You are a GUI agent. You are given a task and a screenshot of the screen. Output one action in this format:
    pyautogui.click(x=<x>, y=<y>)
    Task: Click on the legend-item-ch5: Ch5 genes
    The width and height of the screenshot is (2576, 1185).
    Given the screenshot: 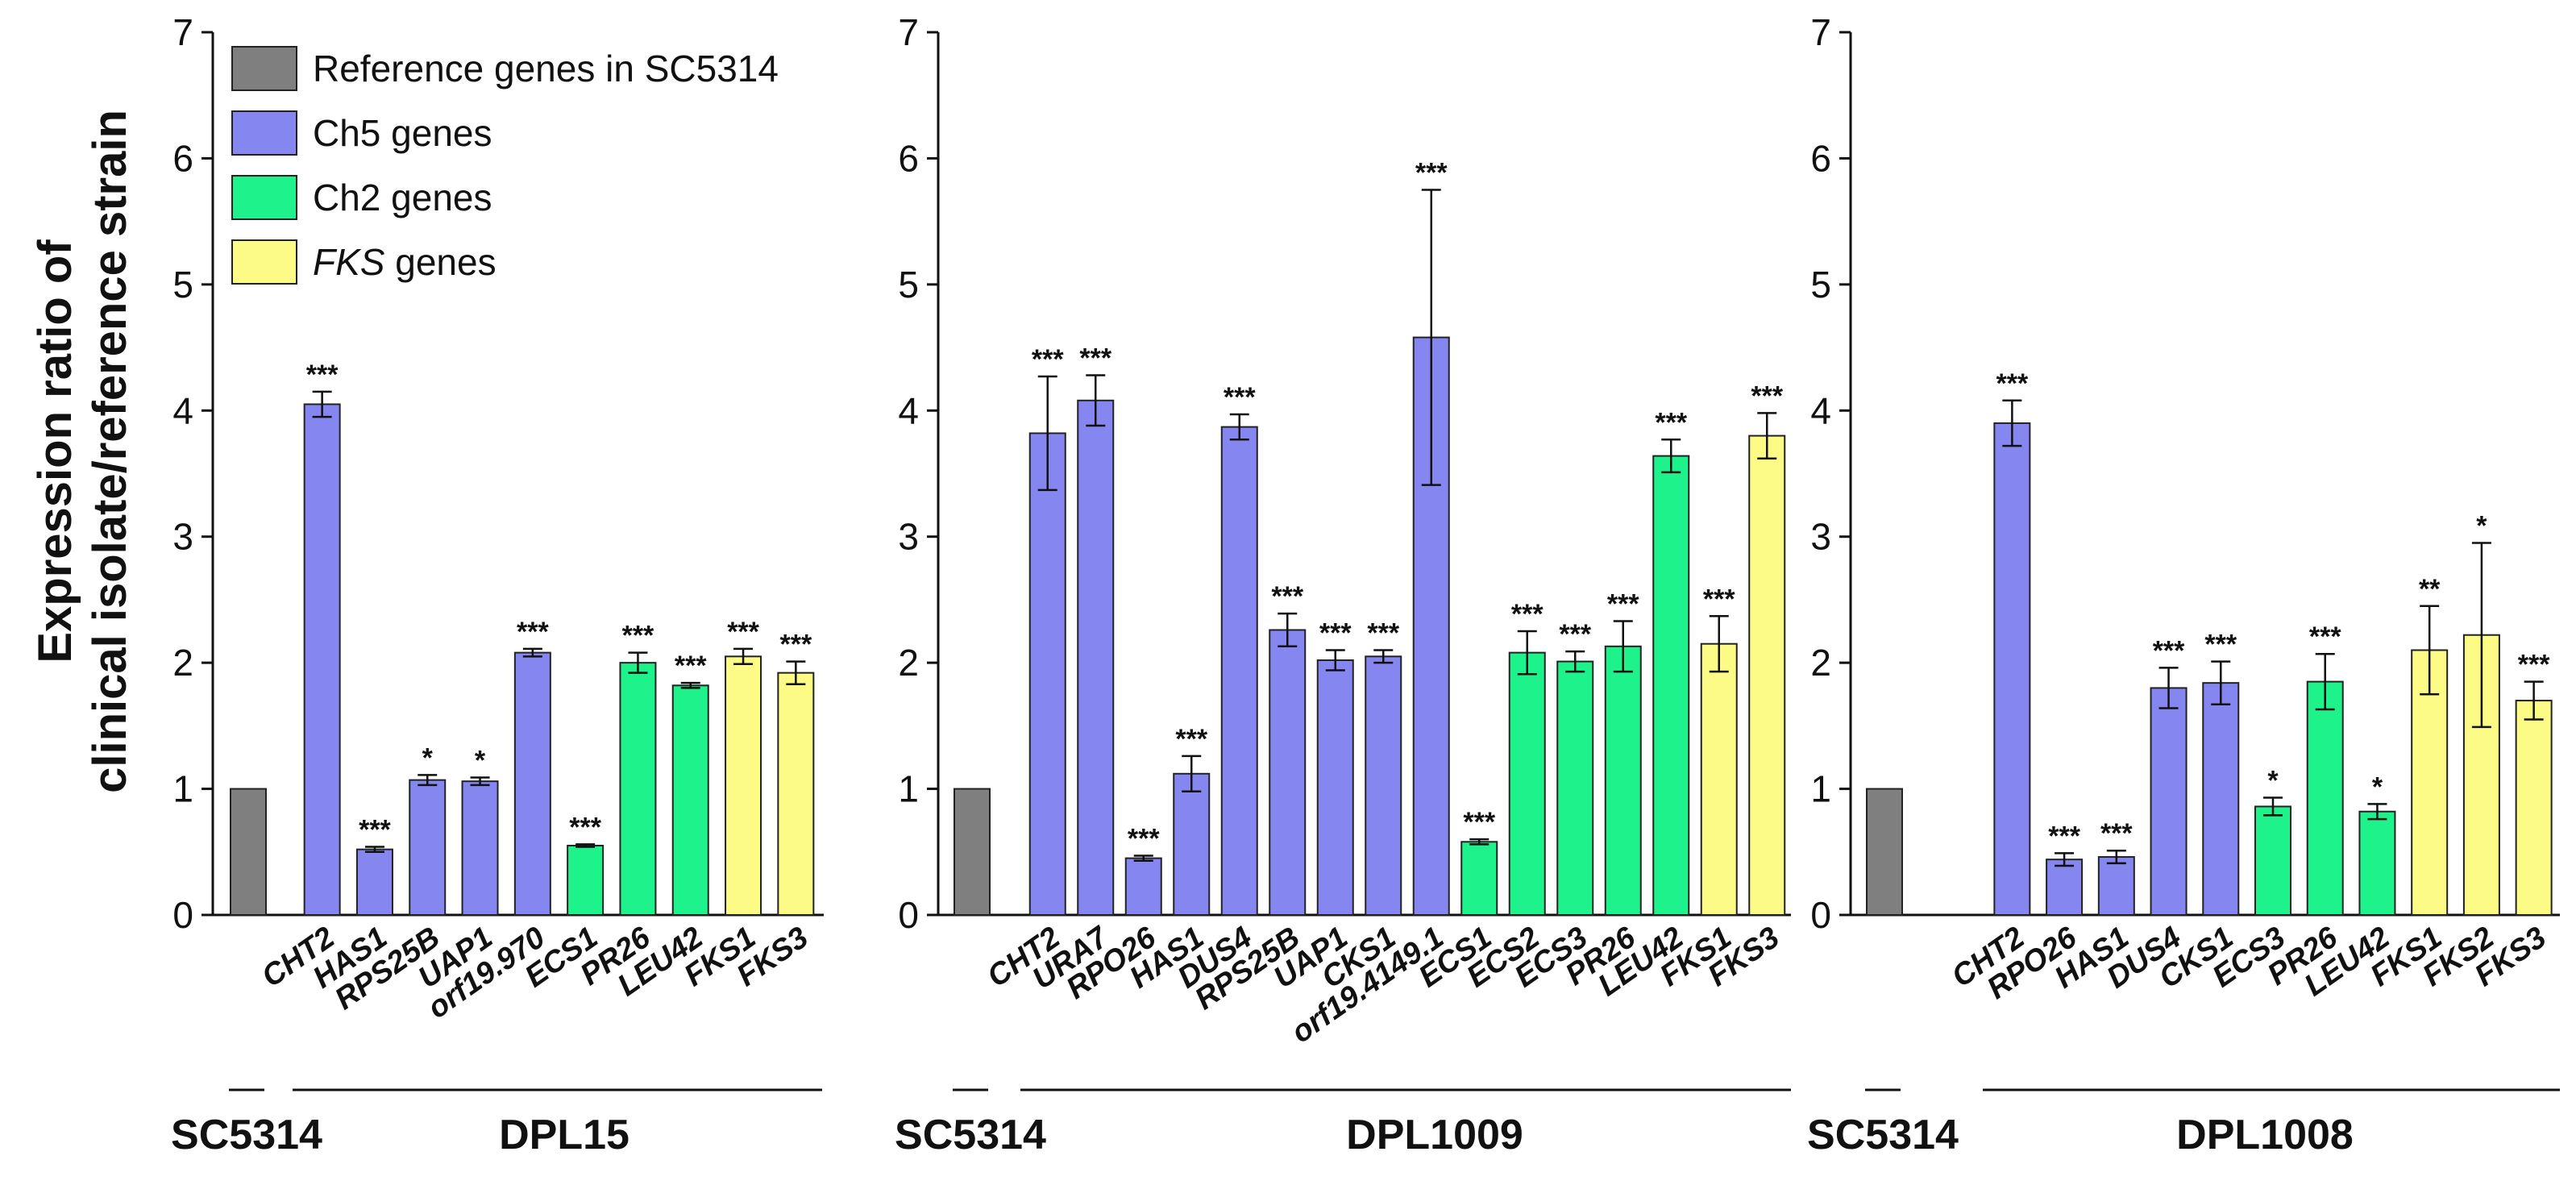 What is the action you would take?
    pyautogui.click(x=361, y=133)
    